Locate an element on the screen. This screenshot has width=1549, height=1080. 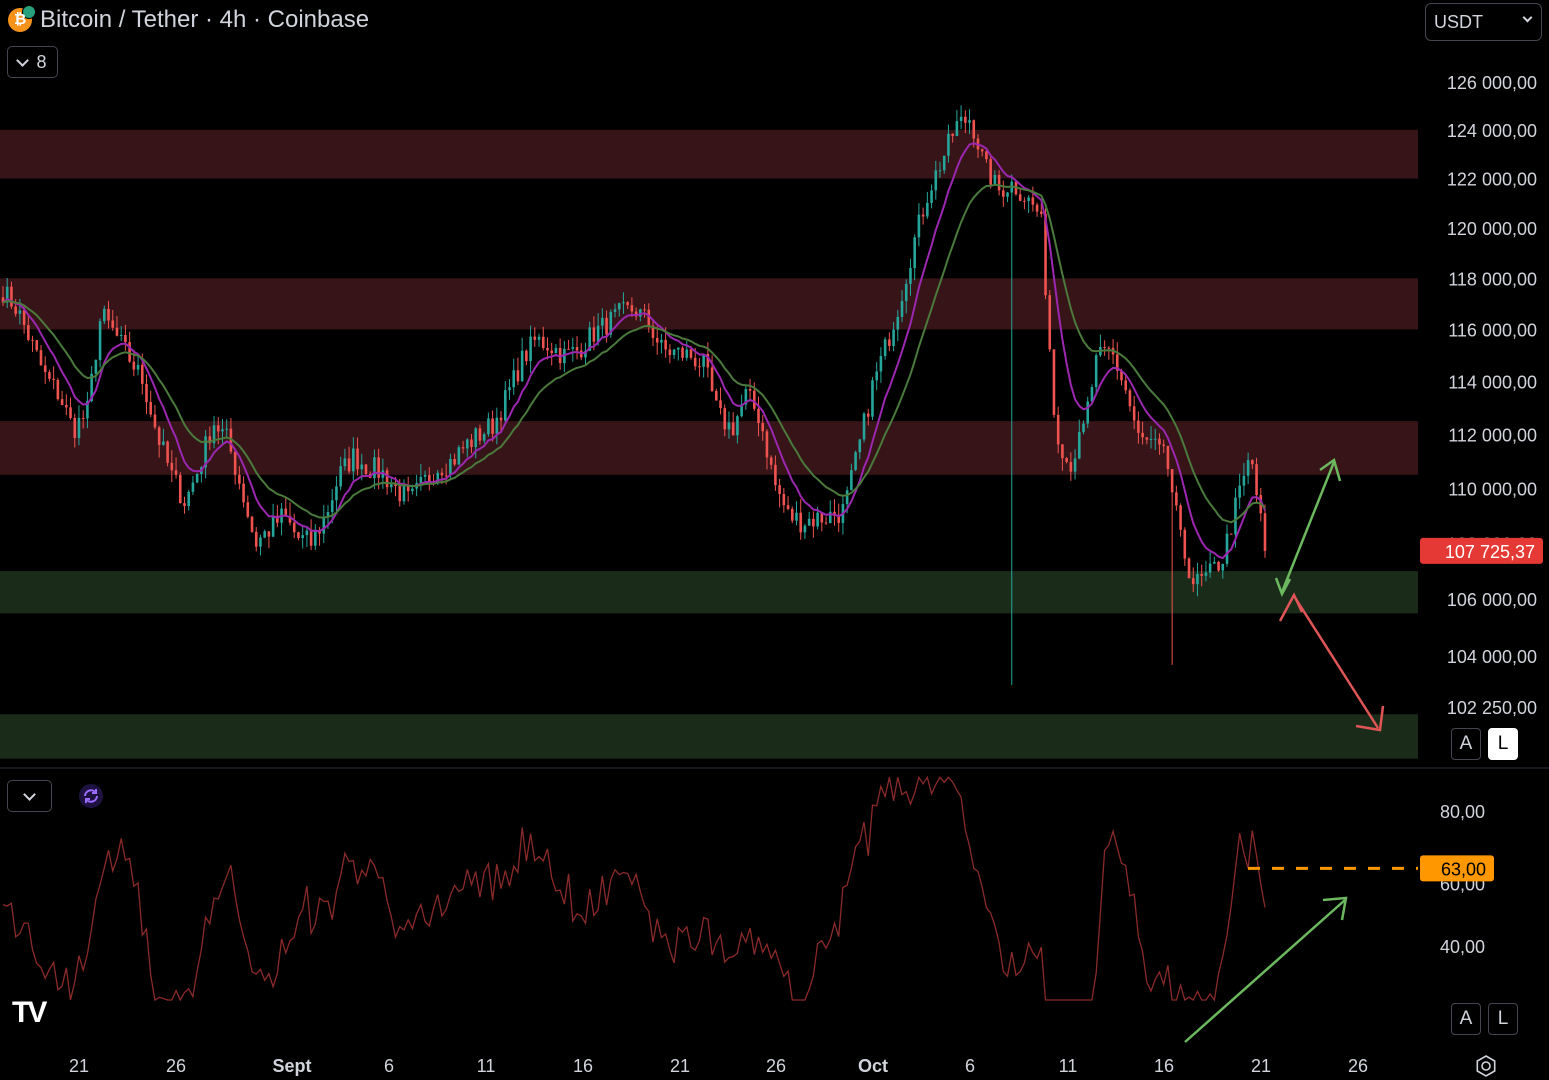
bitcoin-icon is located at coordinates (22, 18).